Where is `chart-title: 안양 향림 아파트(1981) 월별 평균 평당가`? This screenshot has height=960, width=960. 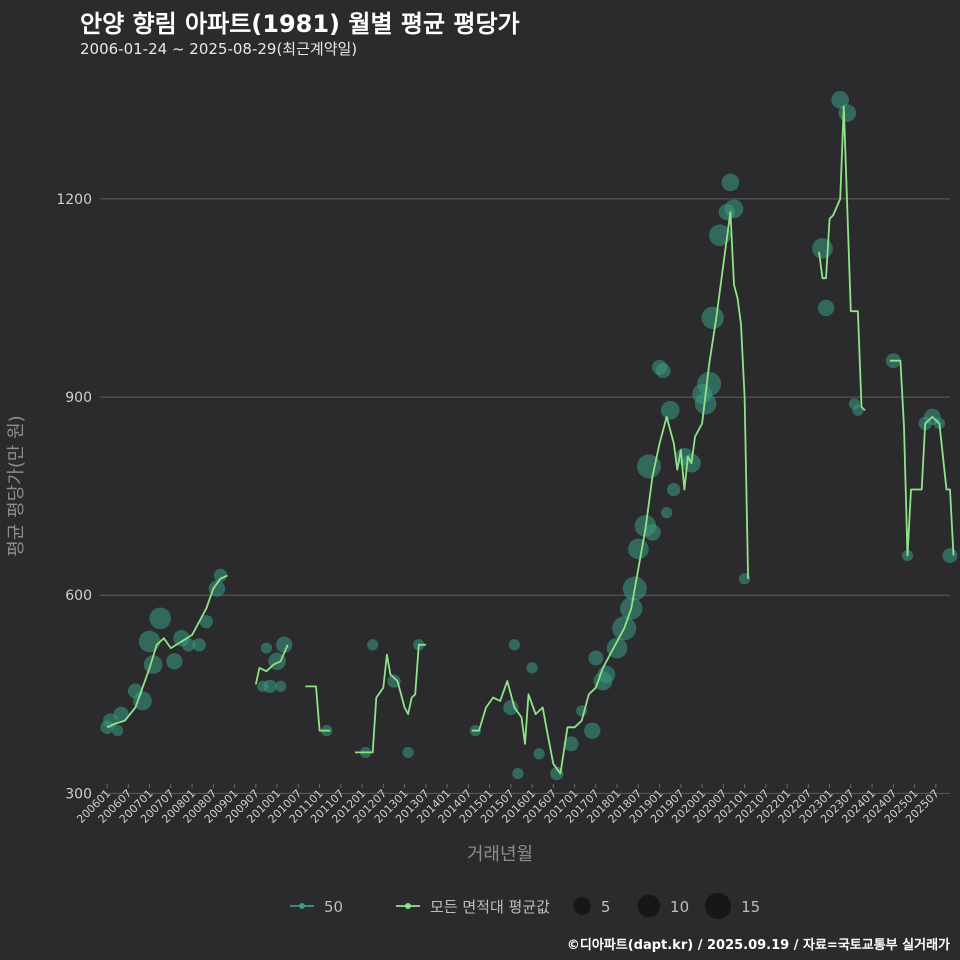 chart-title: 안양 향림 아파트(1981) 월별 평균 평당가 is located at coordinates (300, 24).